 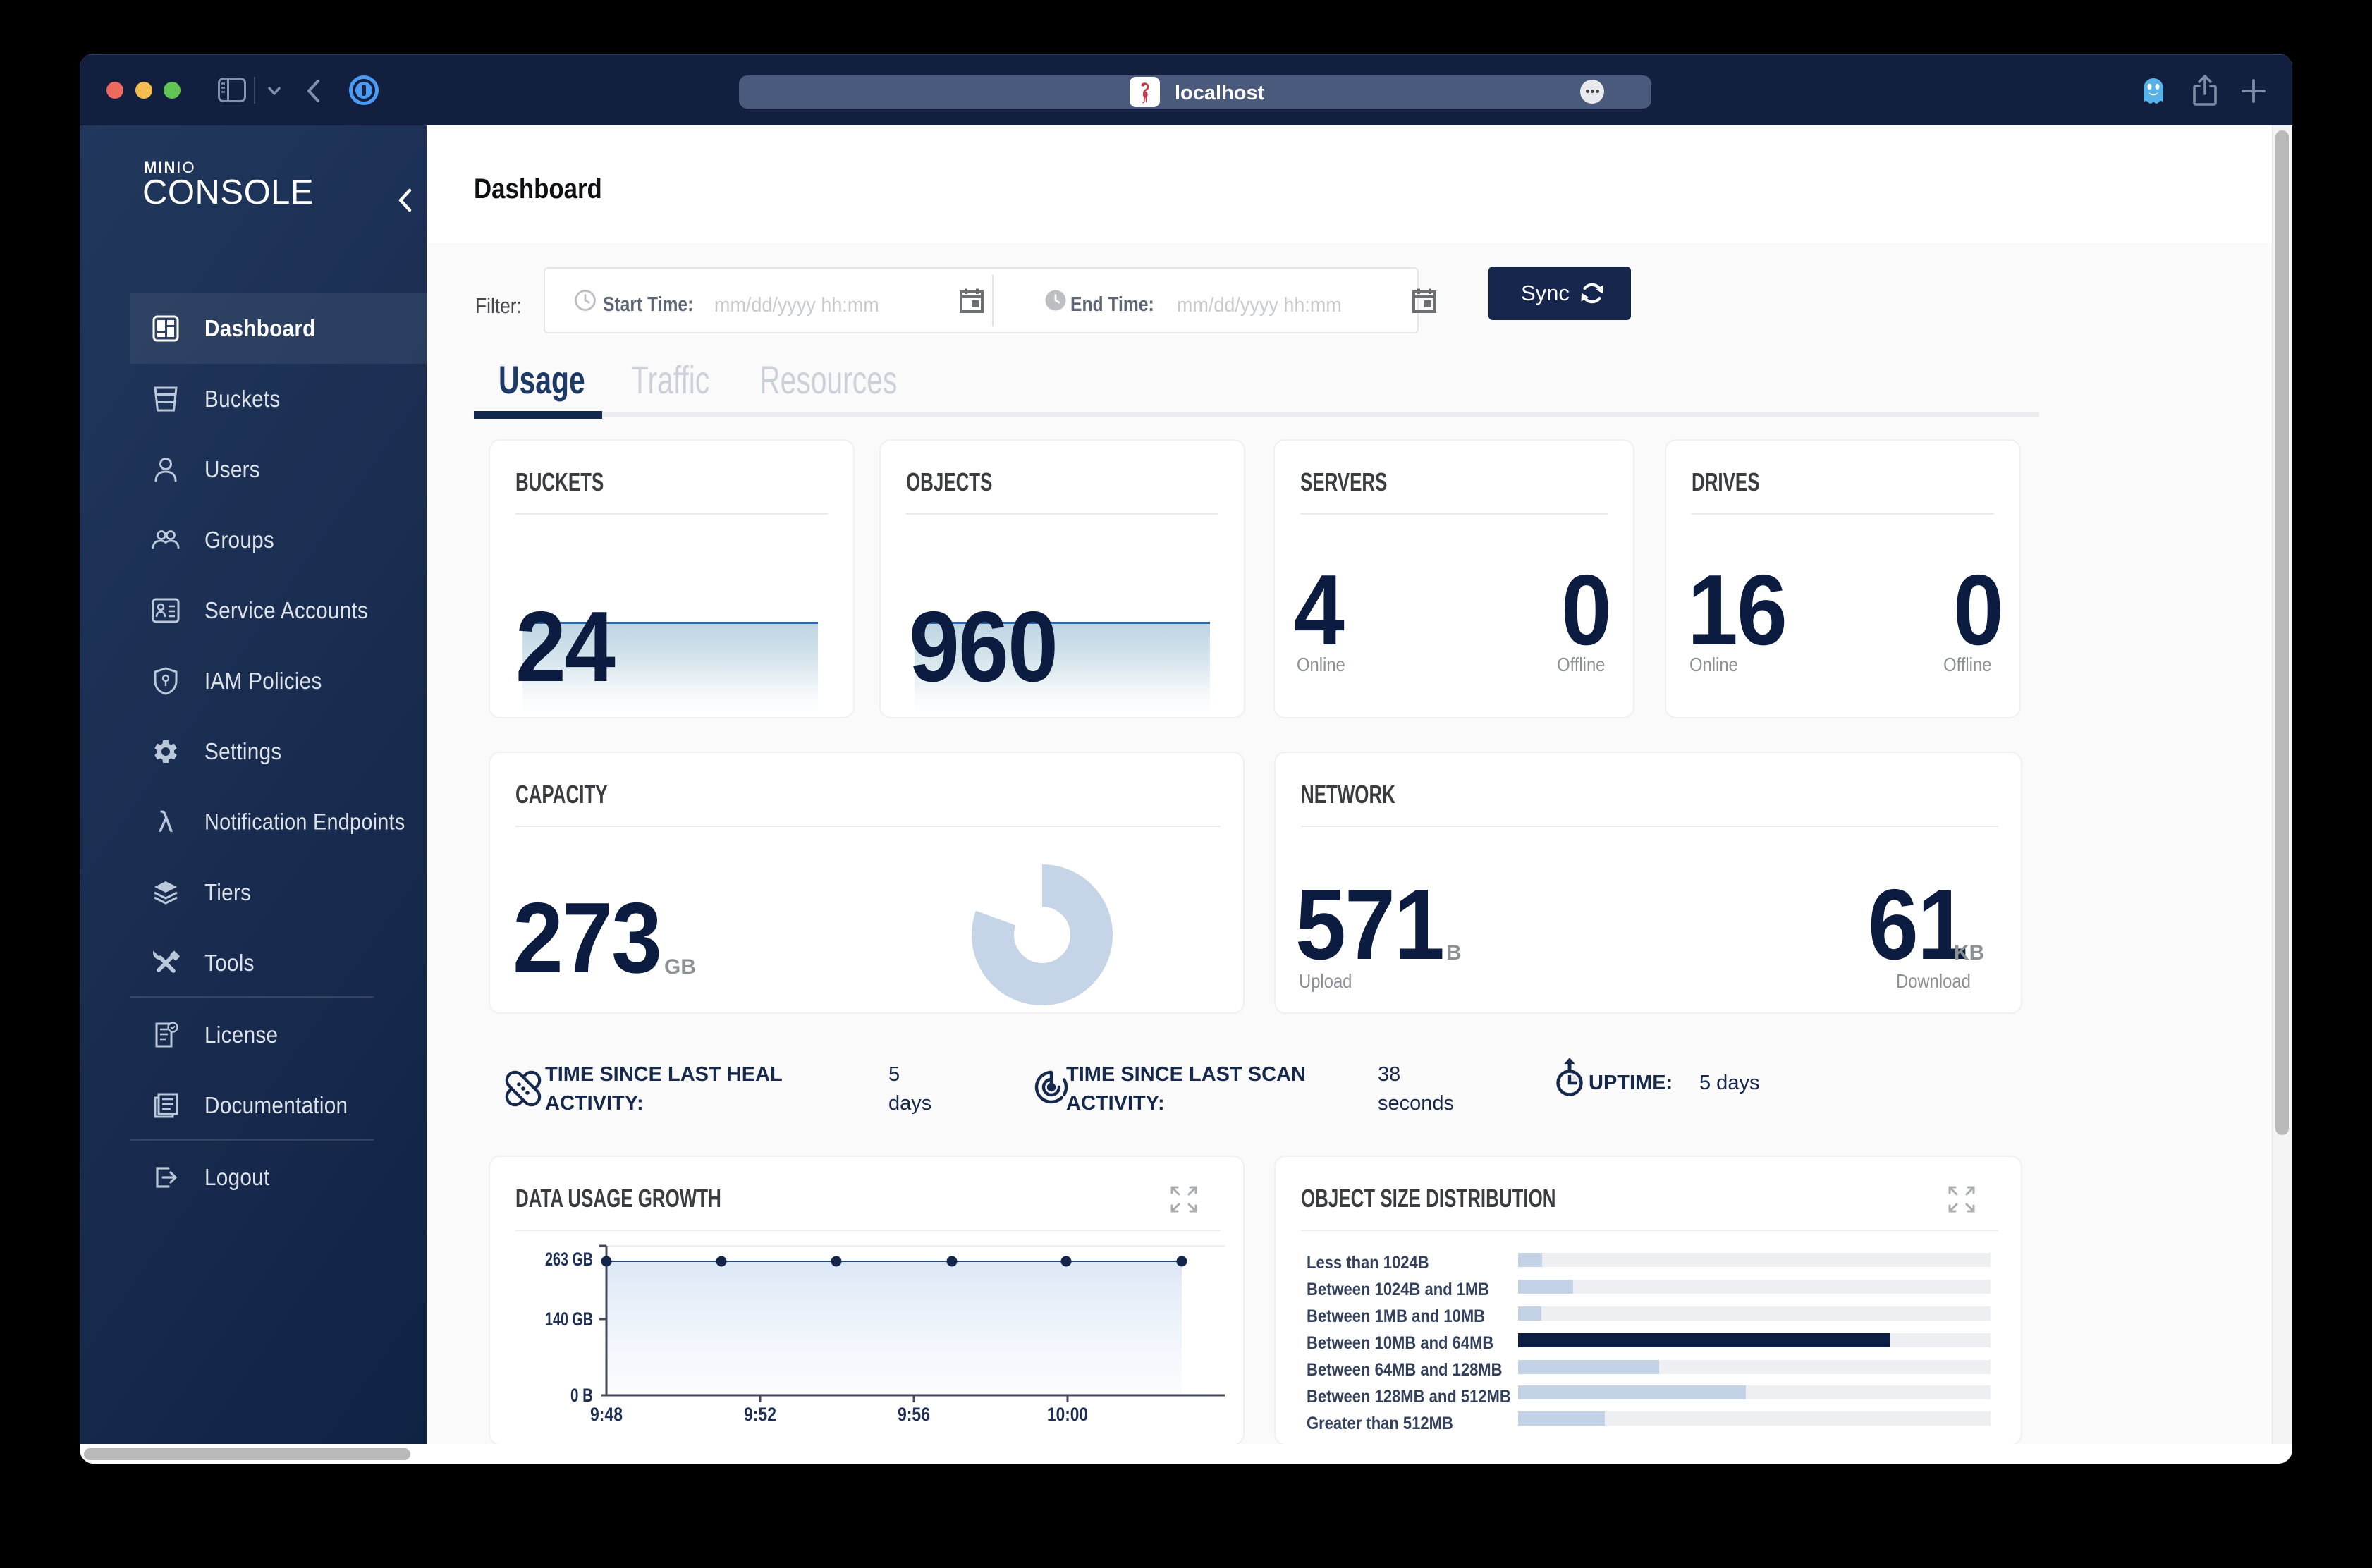 What do you see at coordinates (581, 1395) in the screenshot?
I see `svg-text: 0 B` at bounding box center [581, 1395].